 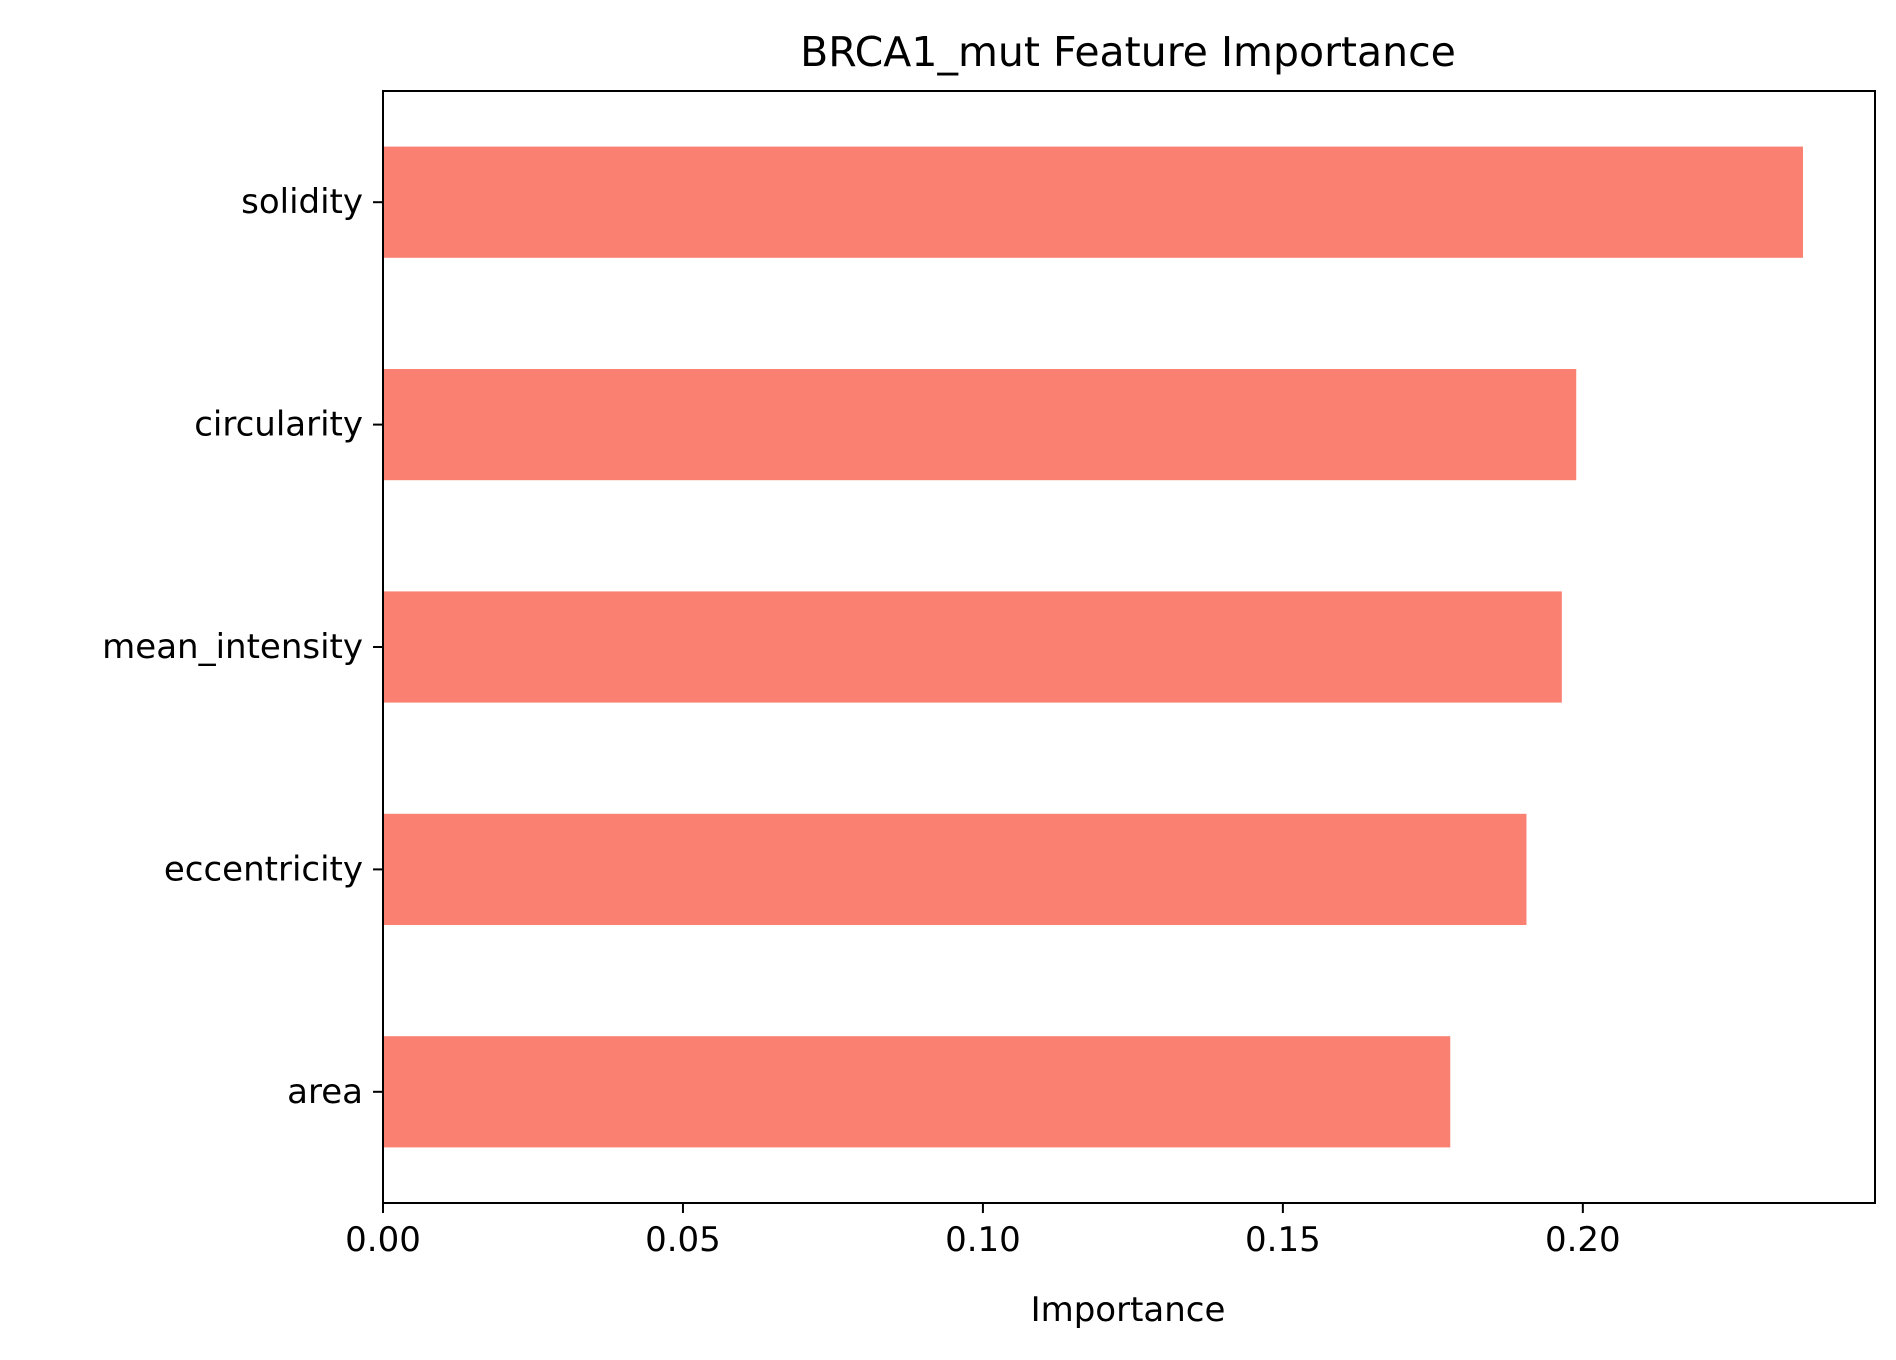 I want to click on bar-area, so click(x=917, y=1092).